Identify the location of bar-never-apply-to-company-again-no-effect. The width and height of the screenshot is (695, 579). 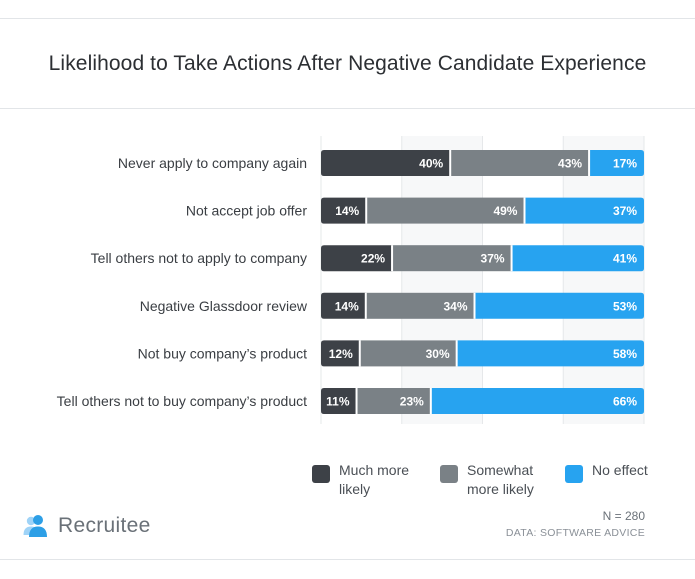
(616, 163).